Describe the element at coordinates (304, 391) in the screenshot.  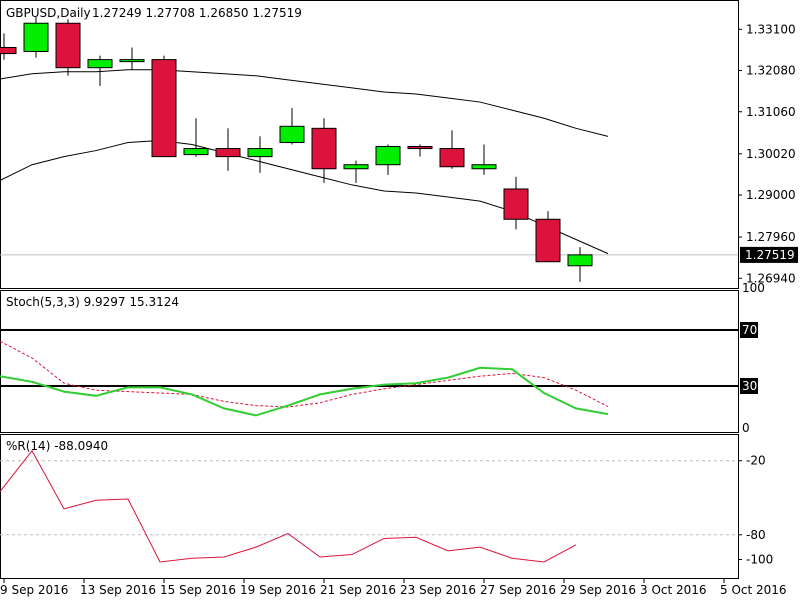
I see `stoch-main-line` at that location.